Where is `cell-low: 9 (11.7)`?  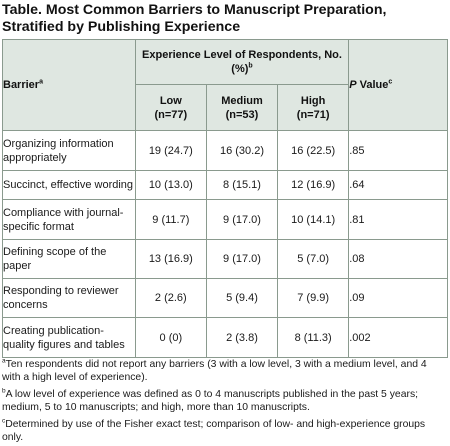 cell-low: 9 (11.7) is located at coordinates (170, 219).